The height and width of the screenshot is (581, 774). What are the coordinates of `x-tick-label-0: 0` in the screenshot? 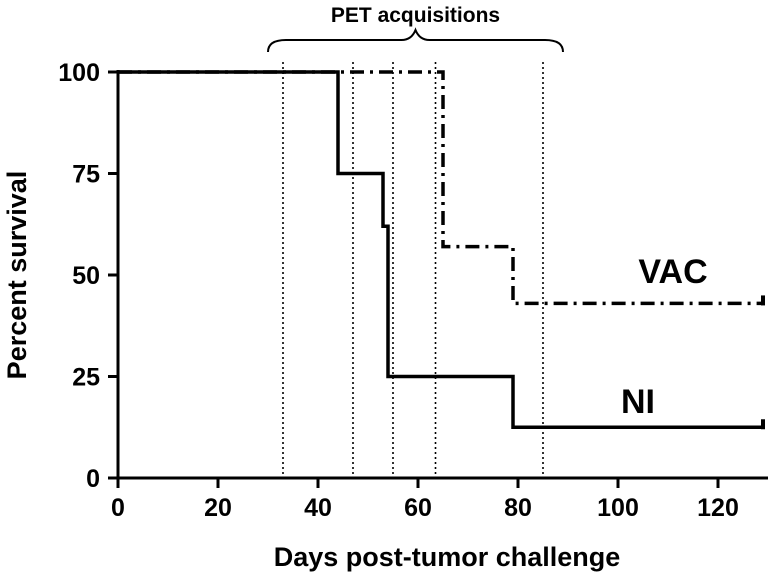 It's located at (118, 508).